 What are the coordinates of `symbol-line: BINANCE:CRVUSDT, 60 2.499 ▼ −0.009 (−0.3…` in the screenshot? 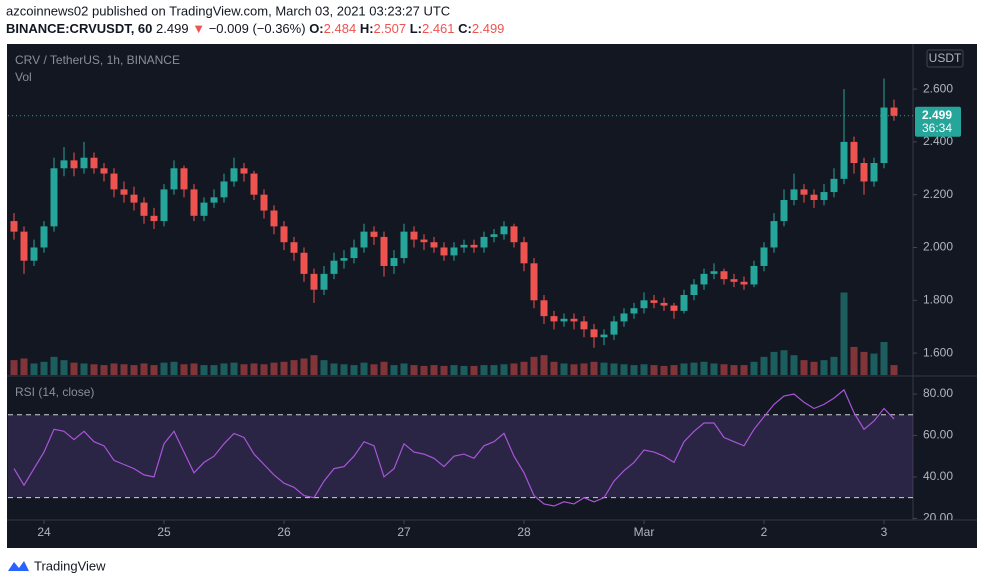 It's located at (255, 28).